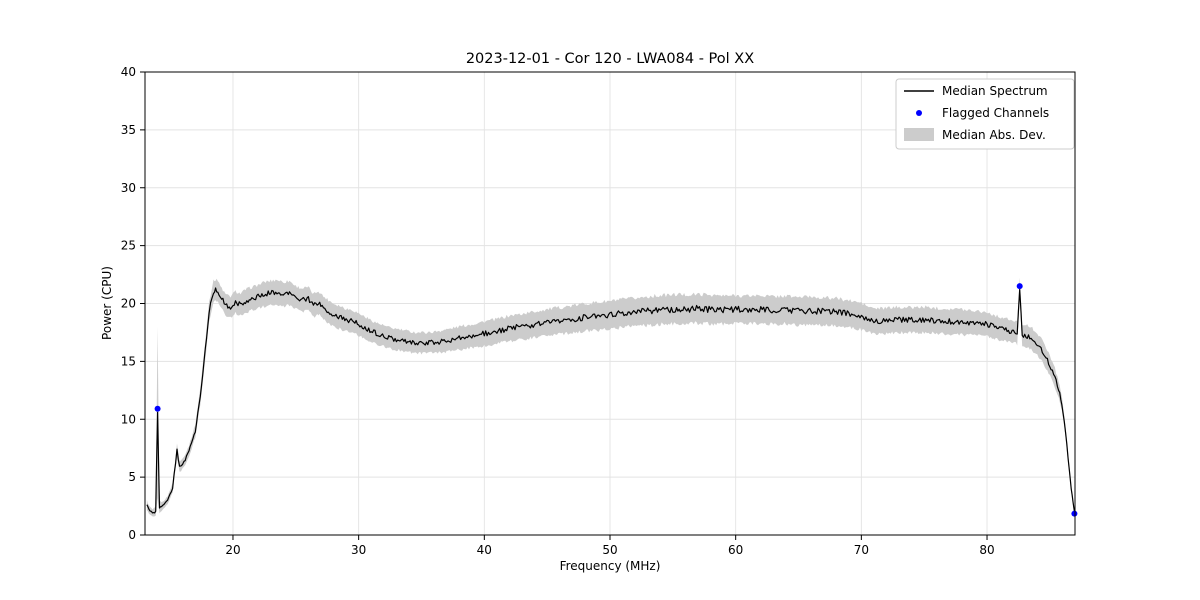 The width and height of the screenshot is (1200, 600). Describe the element at coordinates (132, 477) in the screenshot. I see `y-tick-label: 5` at that location.